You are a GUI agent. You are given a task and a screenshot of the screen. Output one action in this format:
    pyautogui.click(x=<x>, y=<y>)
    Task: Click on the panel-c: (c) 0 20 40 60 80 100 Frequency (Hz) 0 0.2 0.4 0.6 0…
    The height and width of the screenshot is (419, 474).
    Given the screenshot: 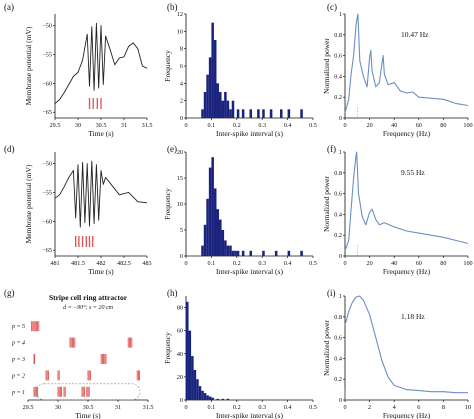 What is the action you would take?
    pyautogui.click(x=397, y=70)
    